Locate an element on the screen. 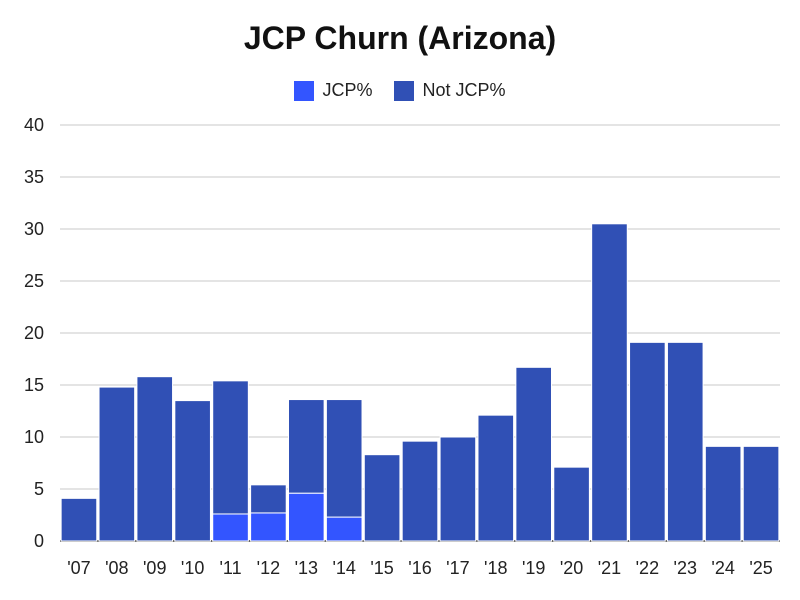 This screenshot has height=600, width=800. y-axis-ticks: 0 5 10 15 20 25 30 35 40 is located at coordinates (34, 333).